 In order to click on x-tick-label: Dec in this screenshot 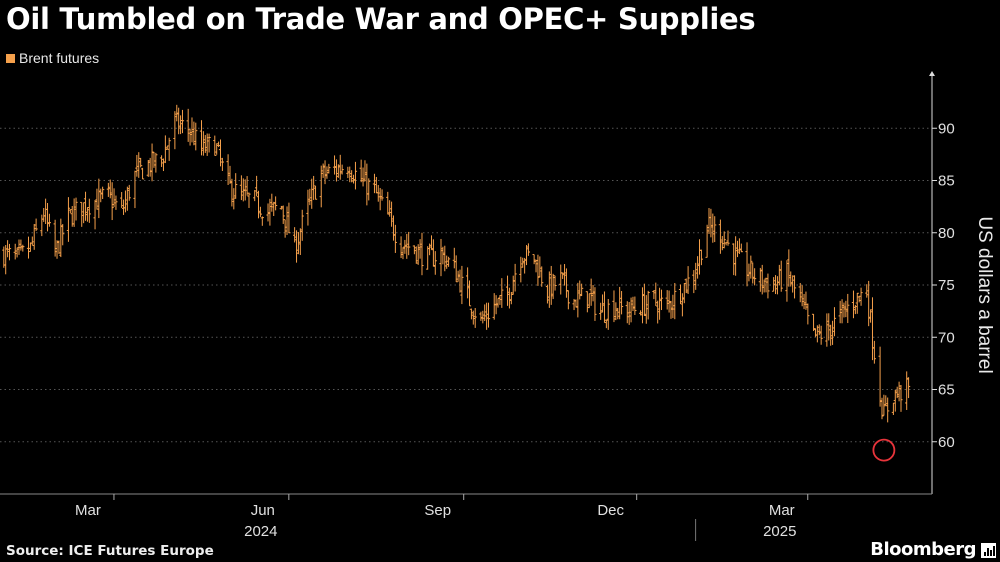, I will do `click(610, 510)`.